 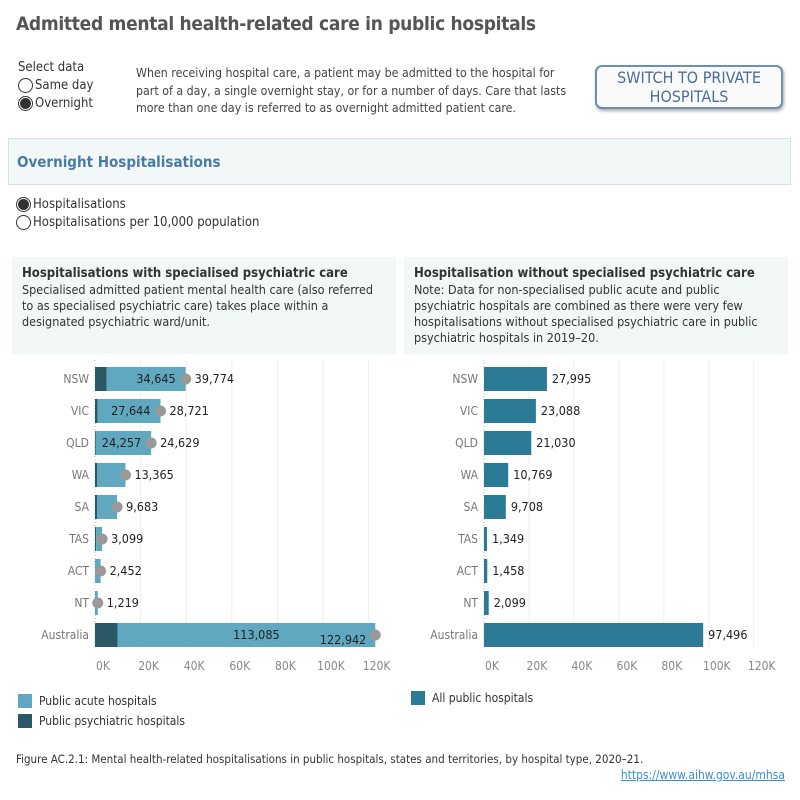 I want to click on total-label: 28,721, so click(x=188, y=410).